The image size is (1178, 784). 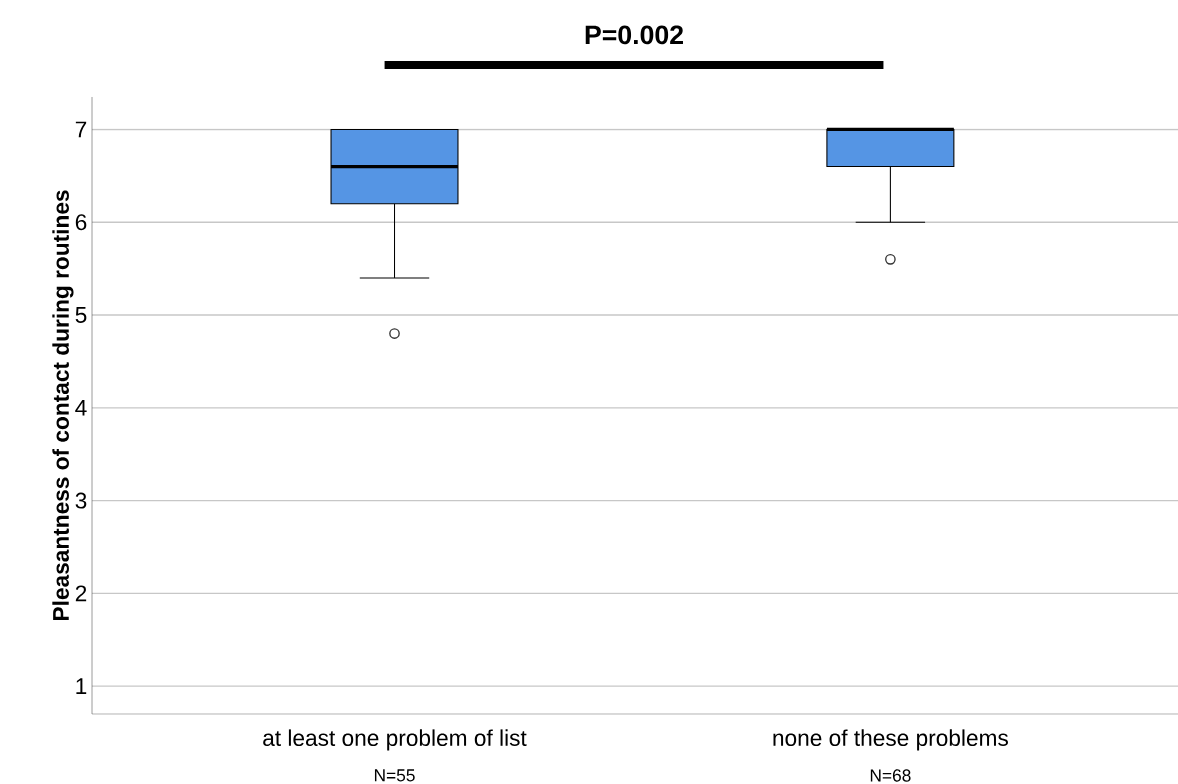 What do you see at coordinates (394, 775) in the screenshot?
I see `text: N=55` at bounding box center [394, 775].